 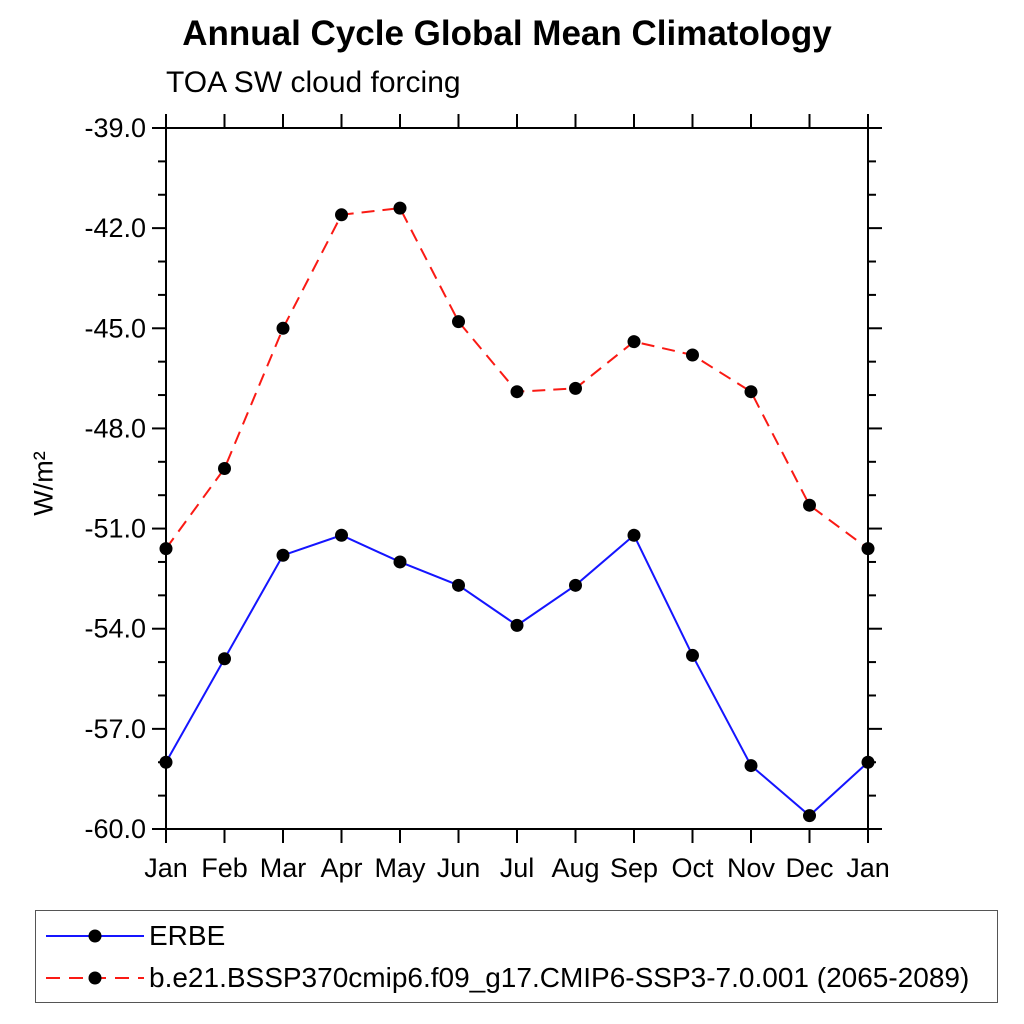 What do you see at coordinates (507, 33) in the screenshot?
I see `chart-title: Annual Cycle Global Mean Climatology` at bounding box center [507, 33].